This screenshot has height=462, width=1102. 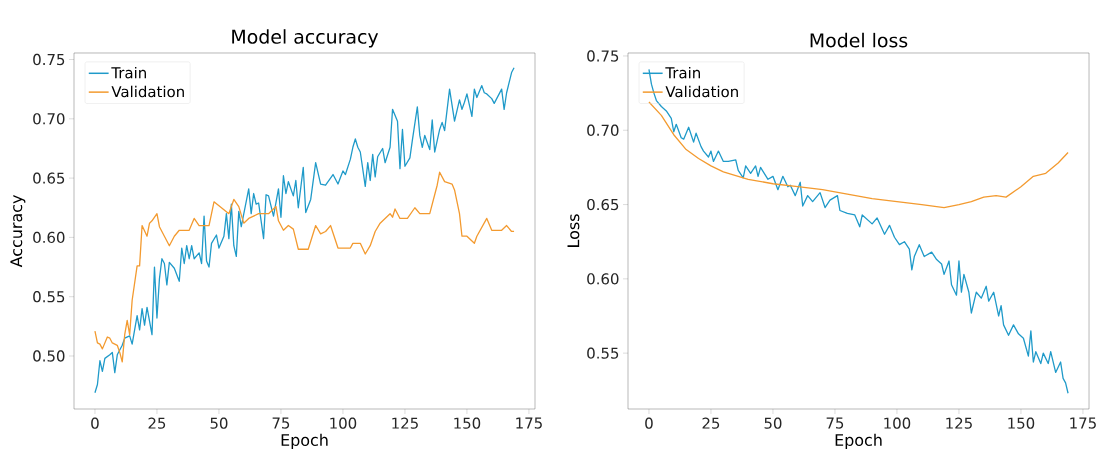 What do you see at coordinates (18, 231) in the screenshot?
I see `y-axis-title: Accuracy` at bounding box center [18, 231].